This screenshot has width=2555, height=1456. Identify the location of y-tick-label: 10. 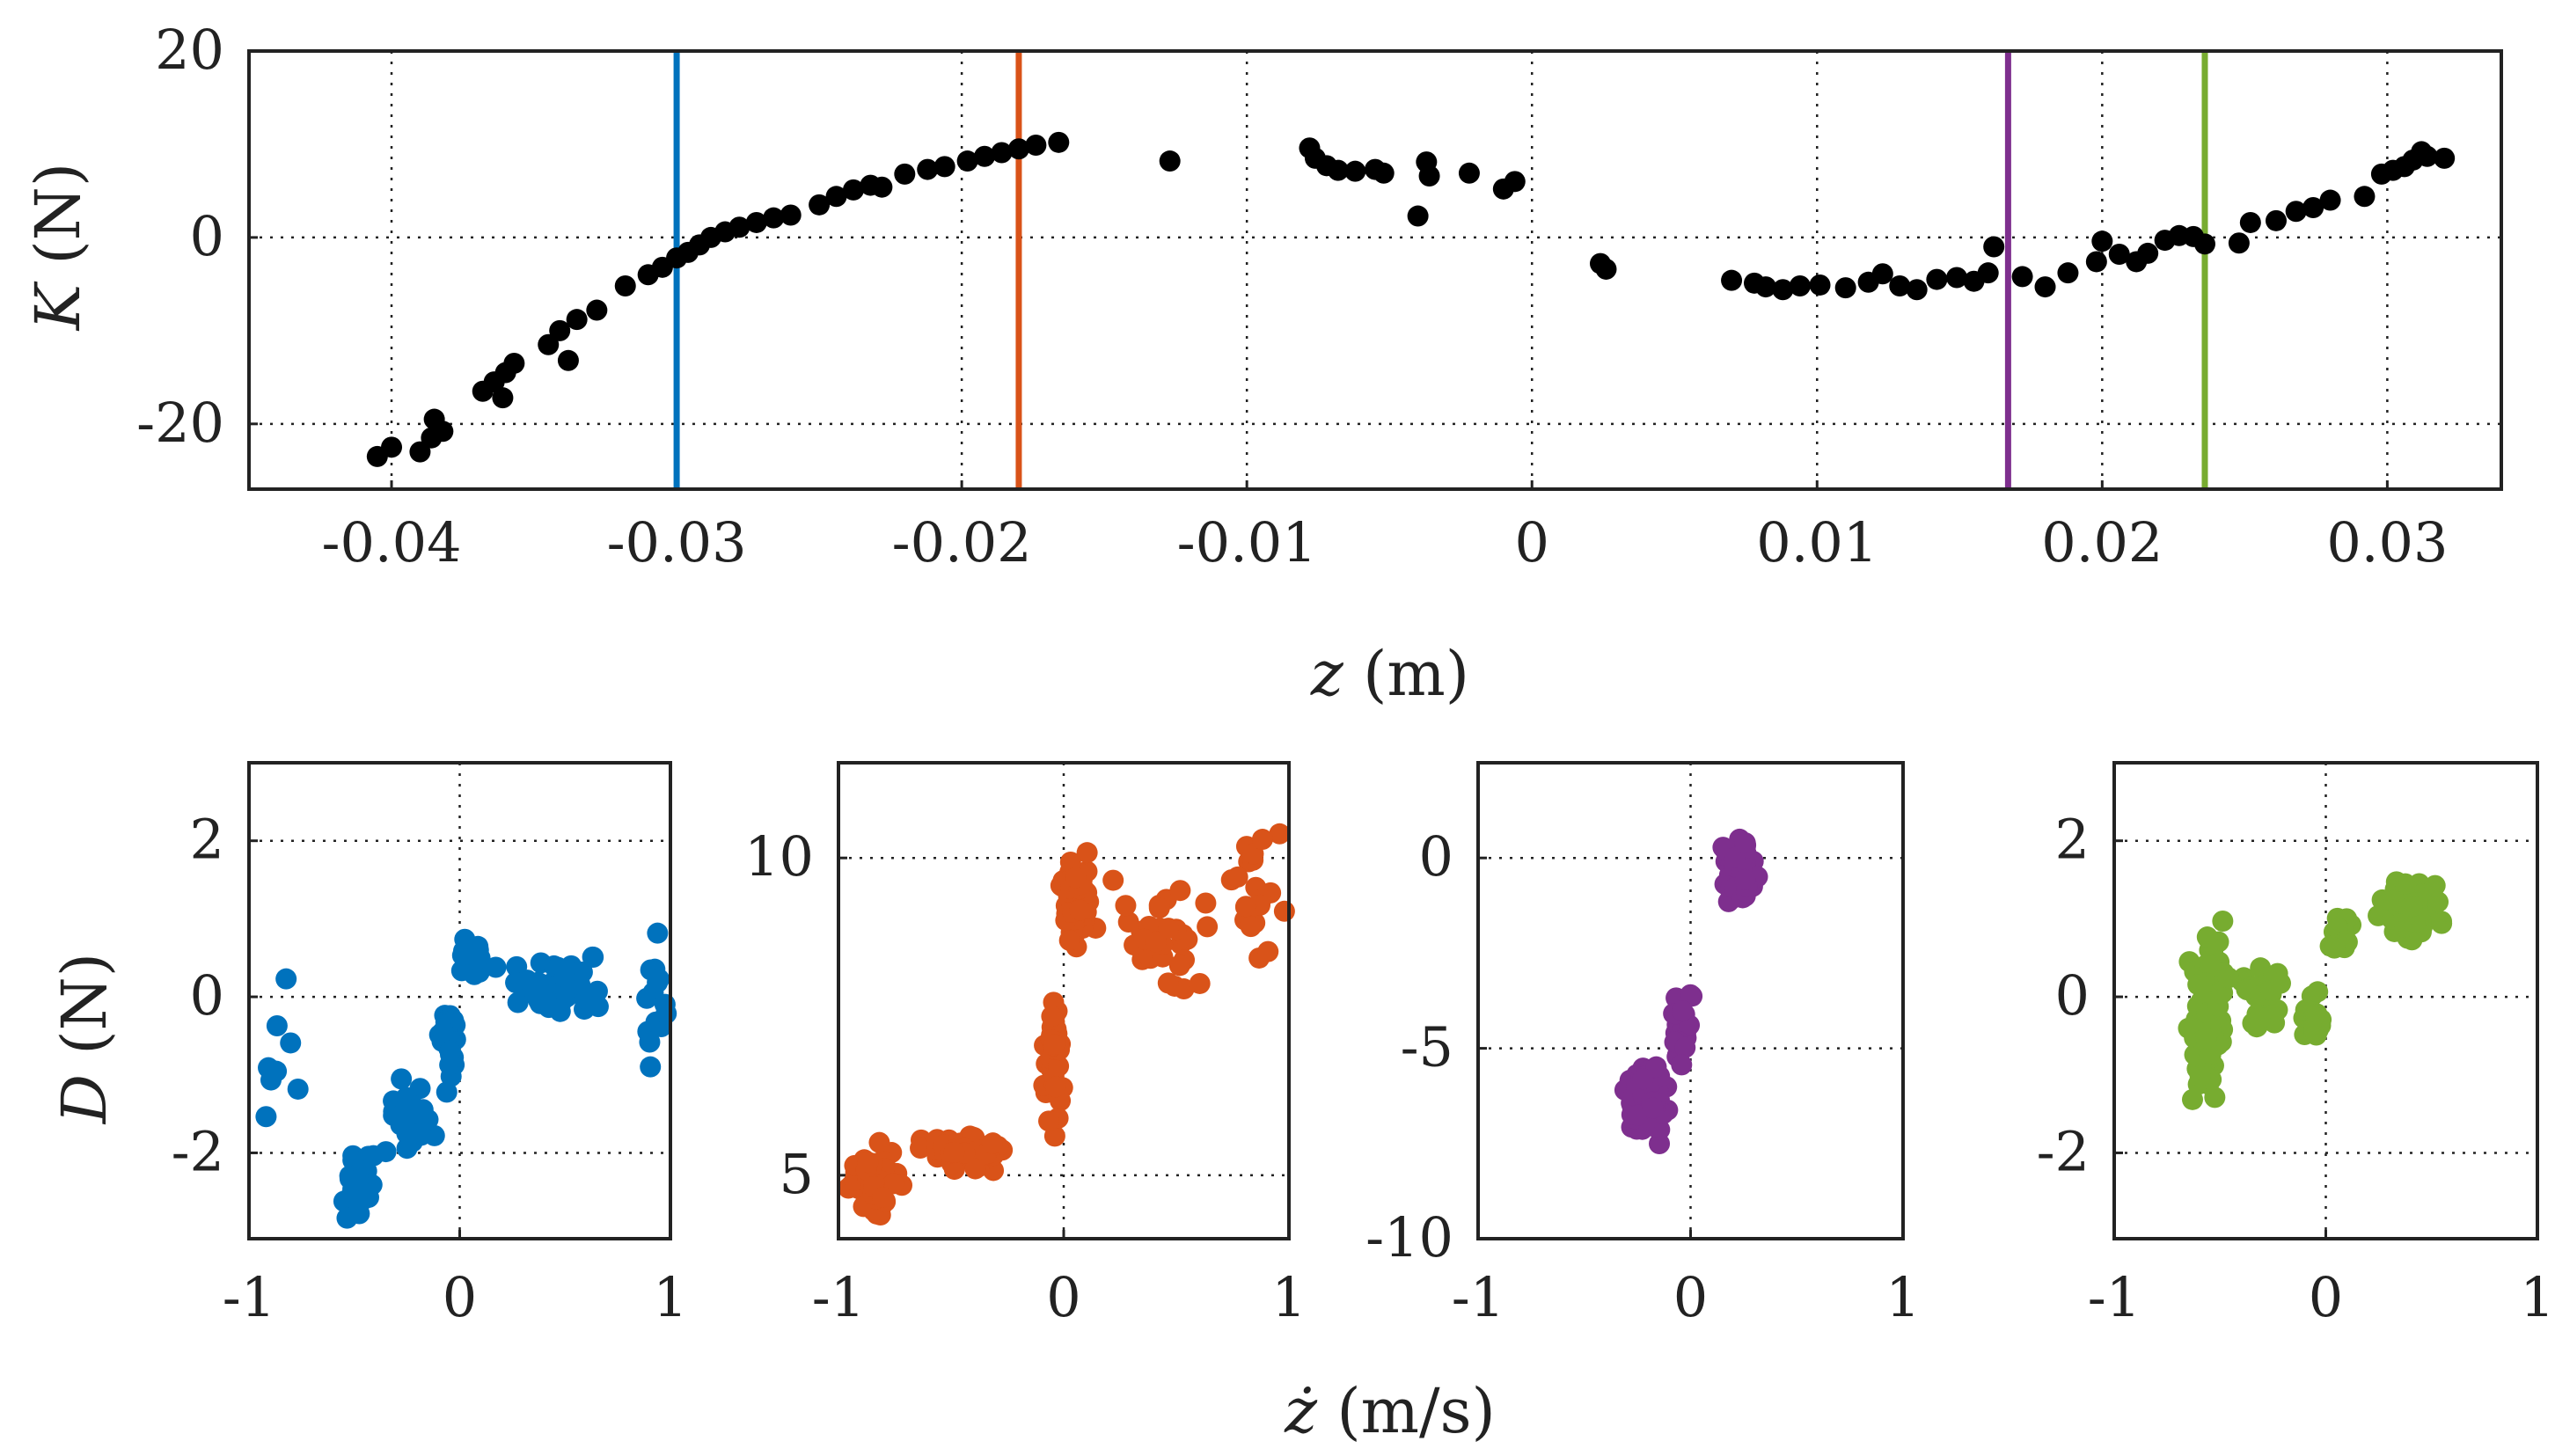
(779, 856).